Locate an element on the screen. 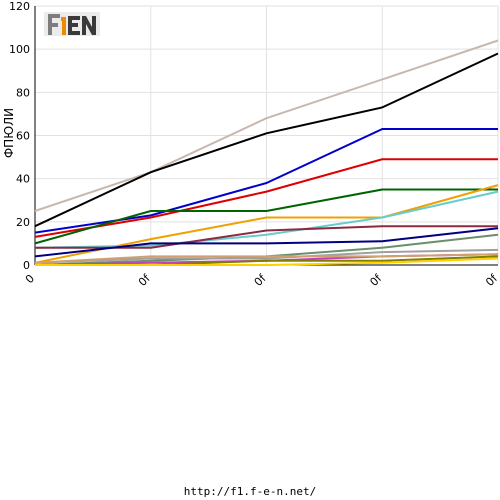  y-tick-label: 80 is located at coordinates (23, 92).